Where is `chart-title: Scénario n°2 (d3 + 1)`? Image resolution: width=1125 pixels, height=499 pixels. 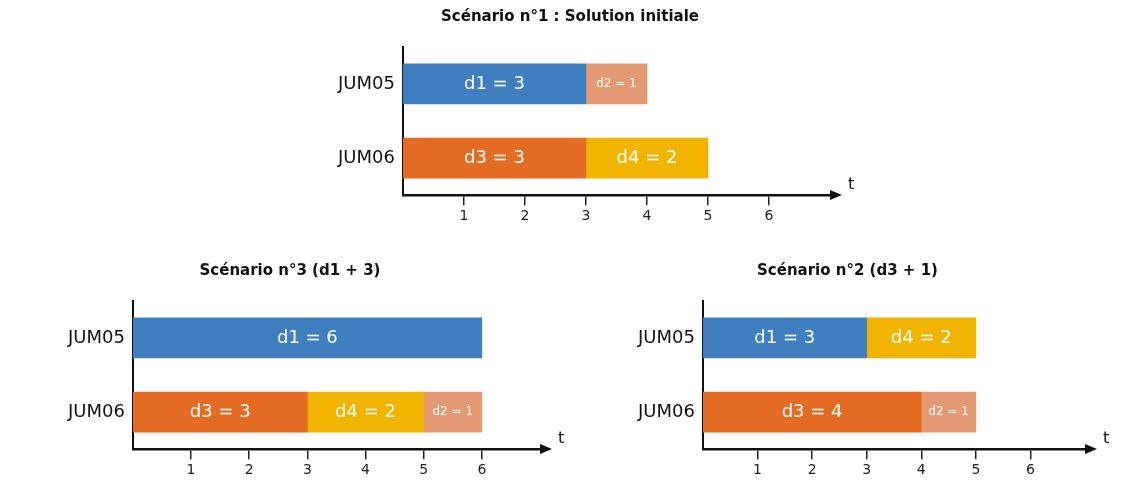
chart-title: Scénario n°2 (d3 + 1) is located at coordinates (847, 270).